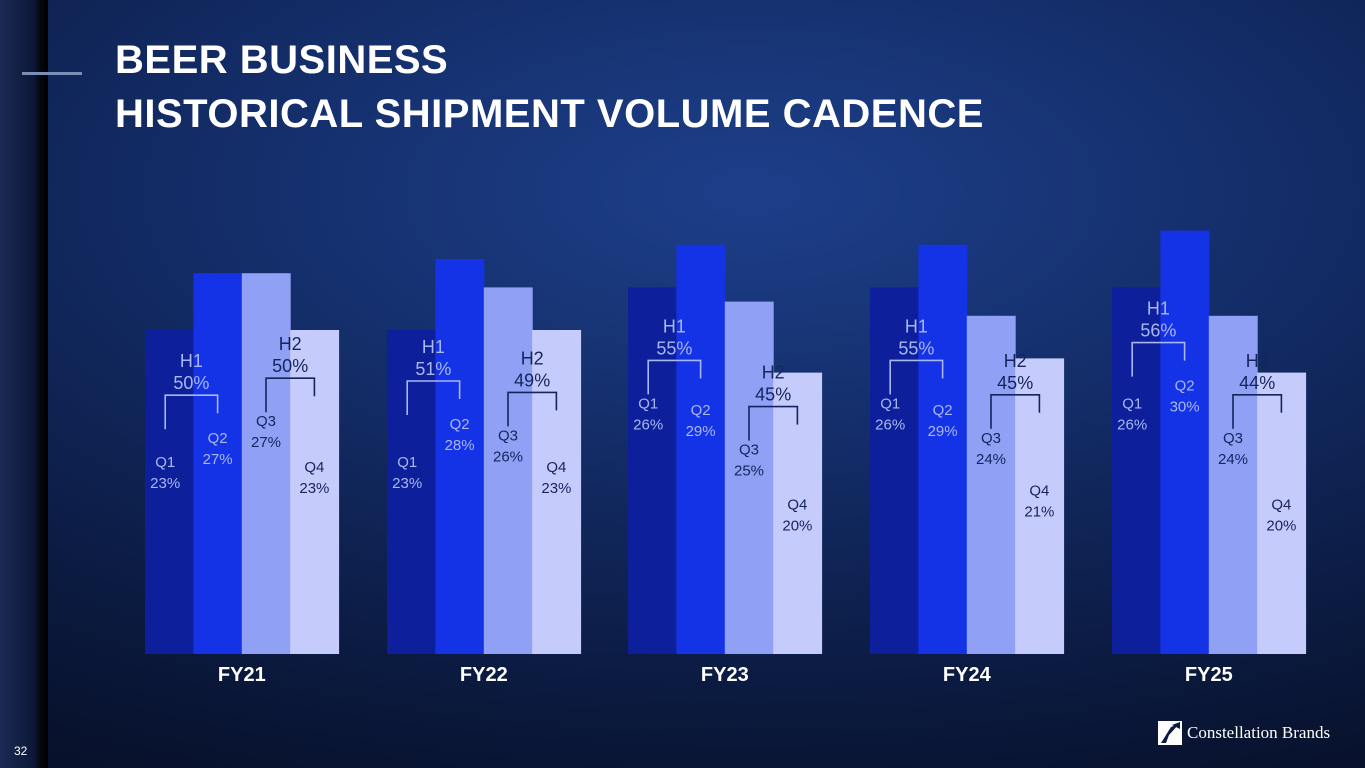  I want to click on label-fy23-q3: Q3, so click(749, 450).